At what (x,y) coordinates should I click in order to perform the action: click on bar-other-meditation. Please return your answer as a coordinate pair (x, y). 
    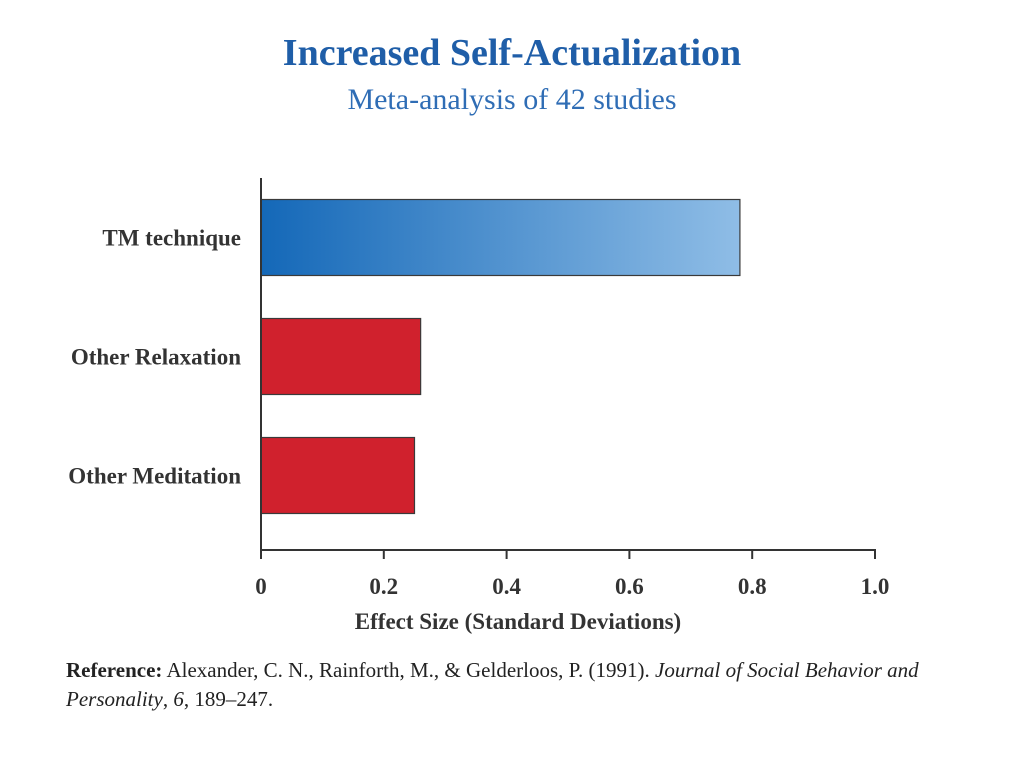
    Looking at the image, I should click on (338, 475).